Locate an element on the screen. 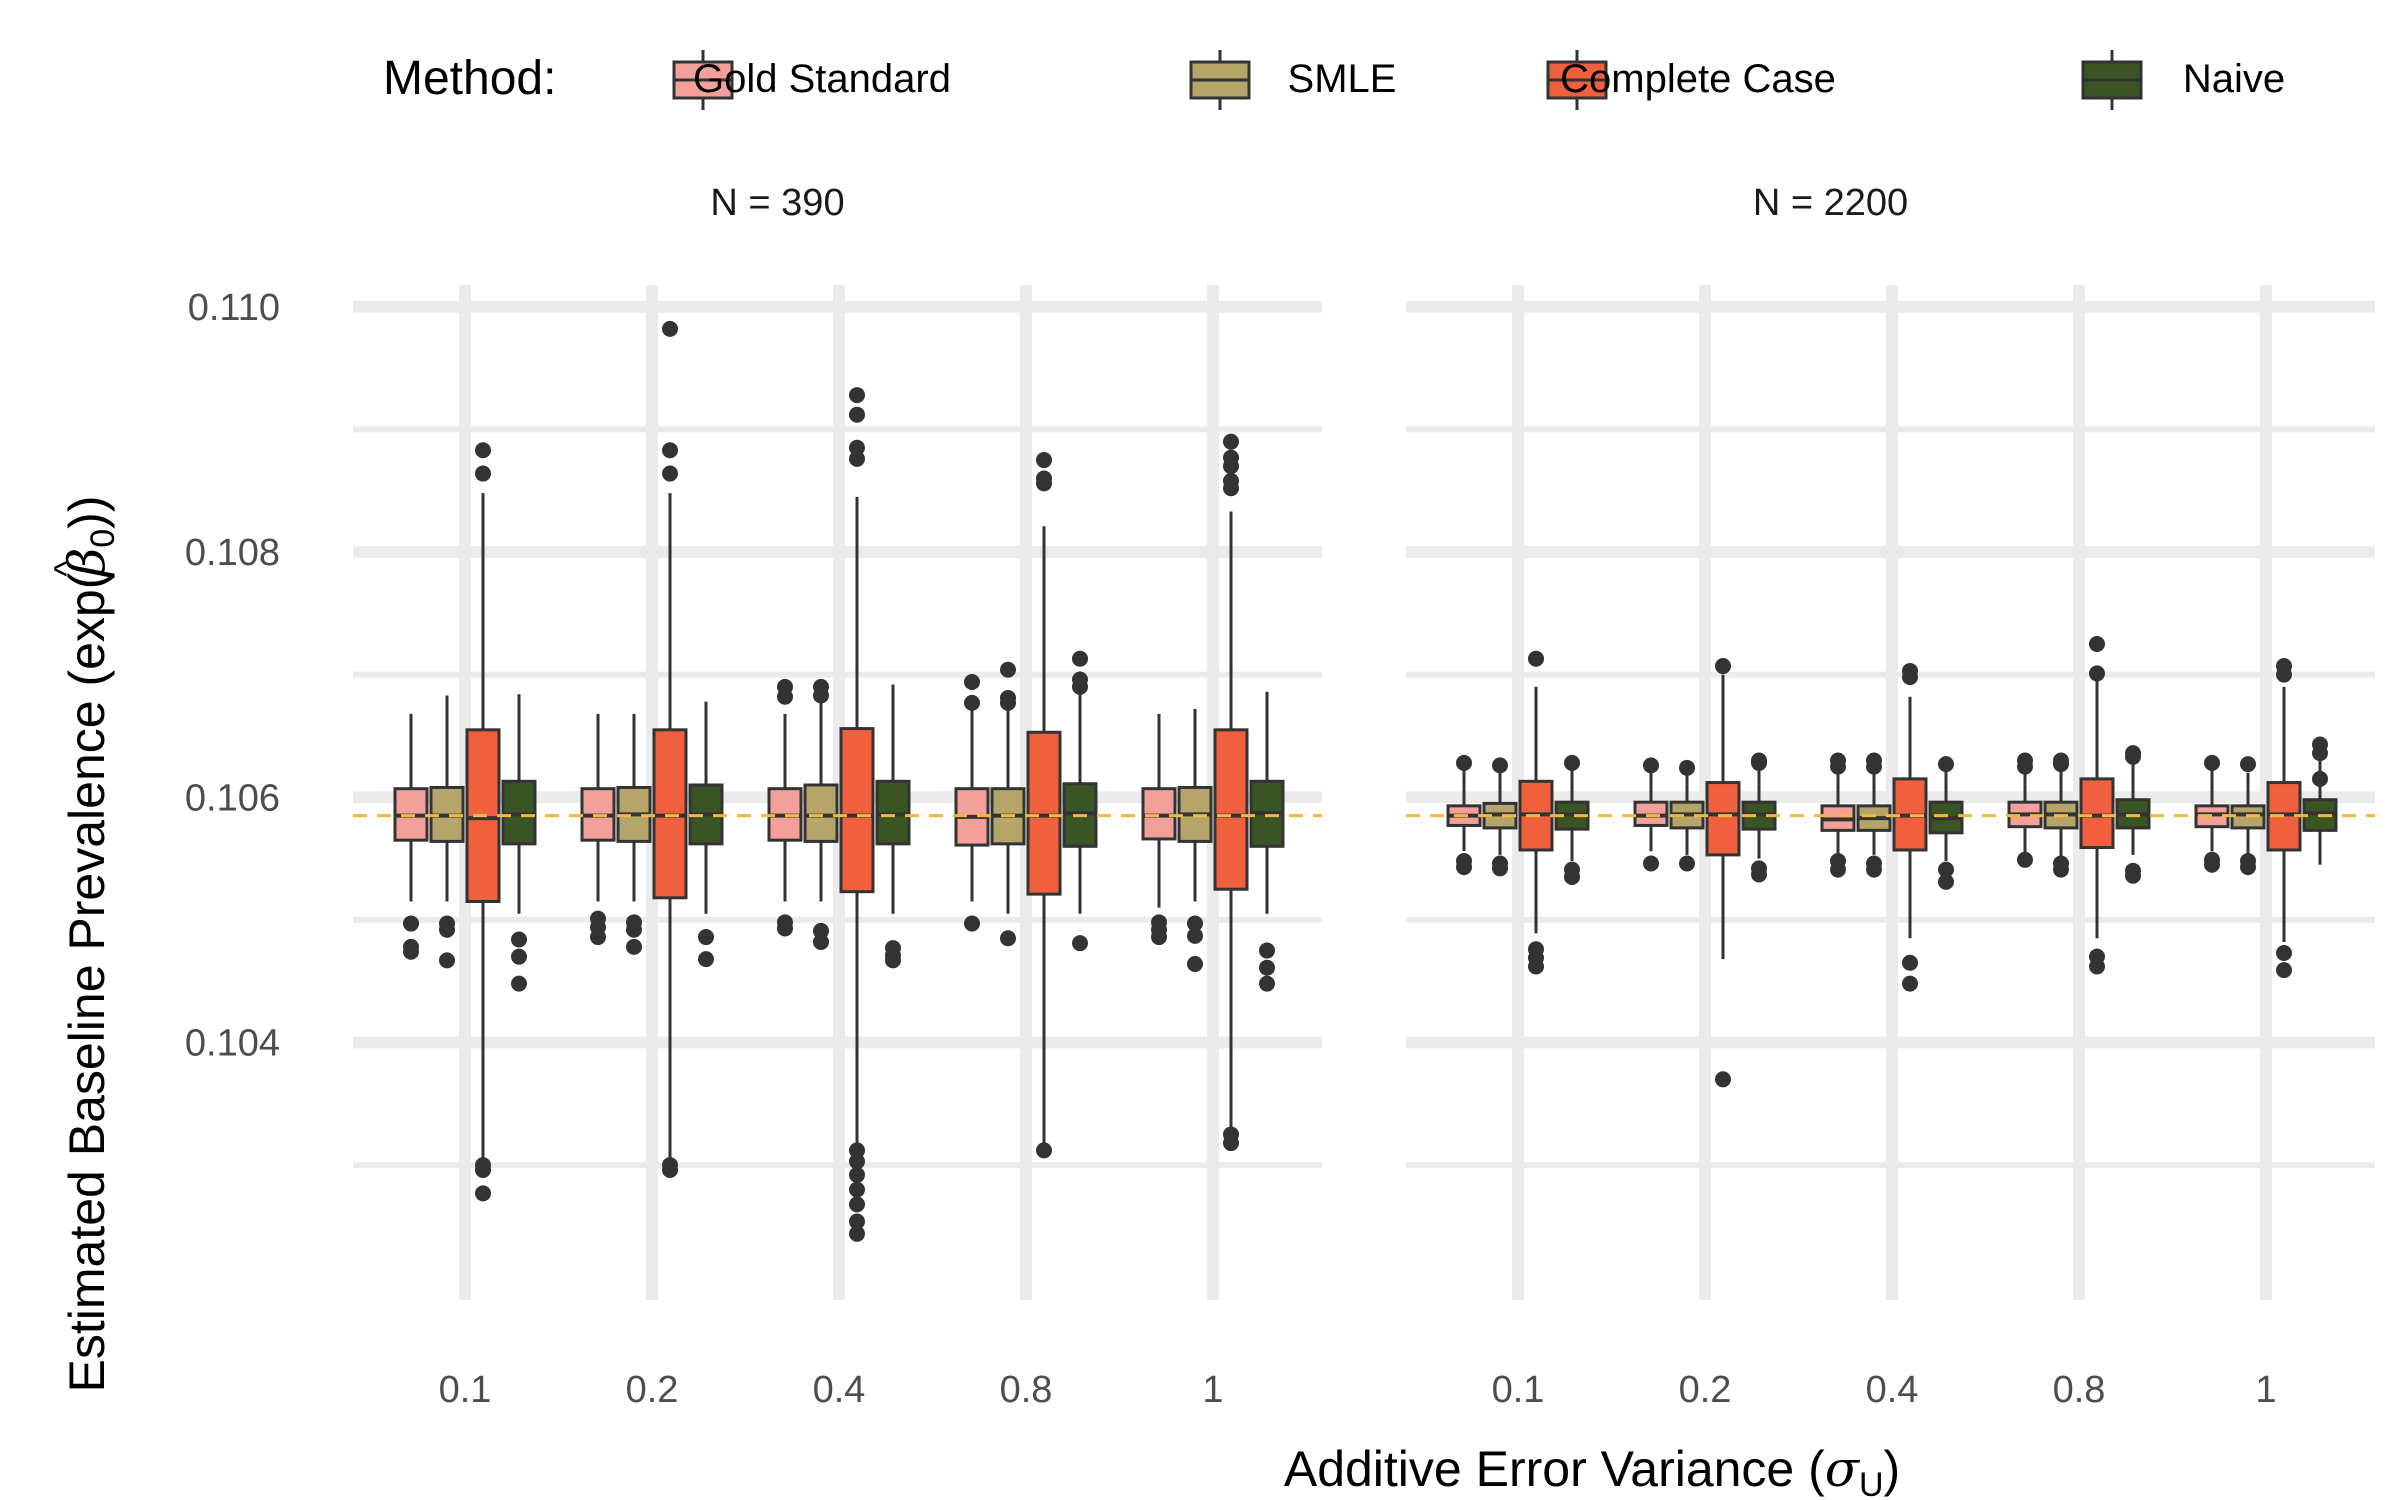 This screenshot has width=2400, height=1500. y-axis-title-hat: ^ is located at coordinates (67, 569).